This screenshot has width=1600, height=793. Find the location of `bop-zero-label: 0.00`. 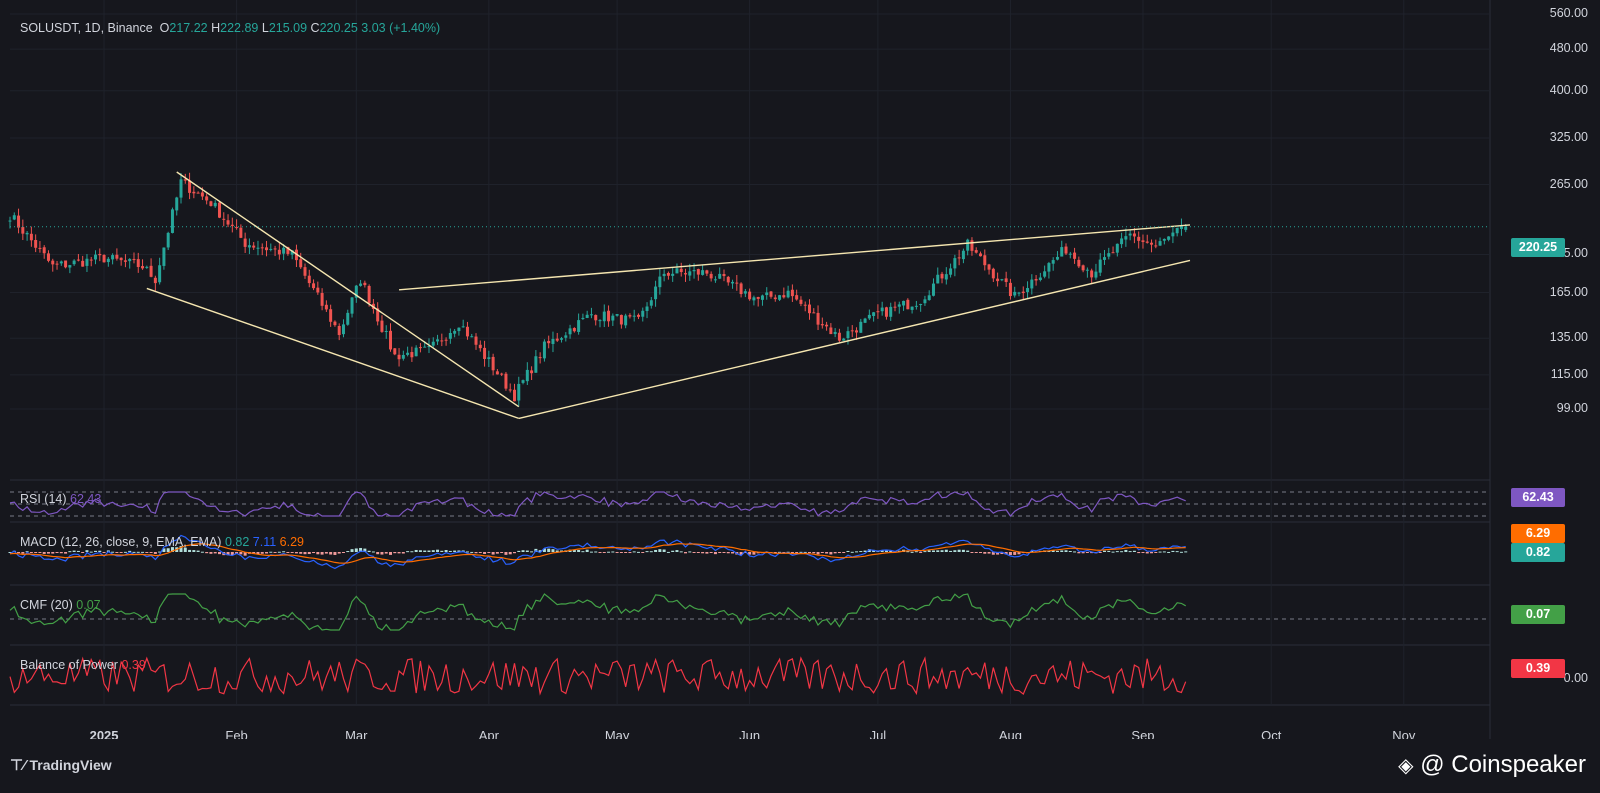

bop-zero-label: 0.00 is located at coordinates (1575, 678).